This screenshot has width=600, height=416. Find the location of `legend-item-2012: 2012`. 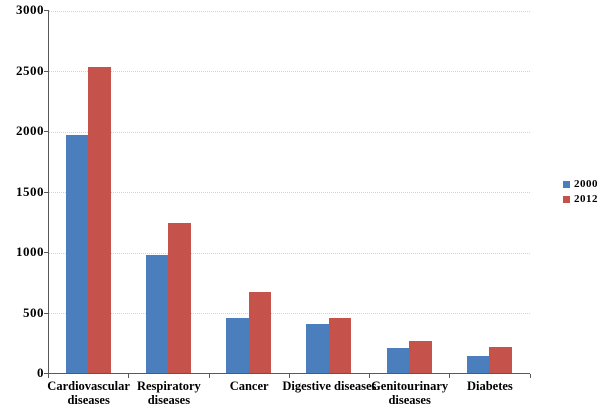

legend-item-2012: 2012 is located at coordinates (580, 199).